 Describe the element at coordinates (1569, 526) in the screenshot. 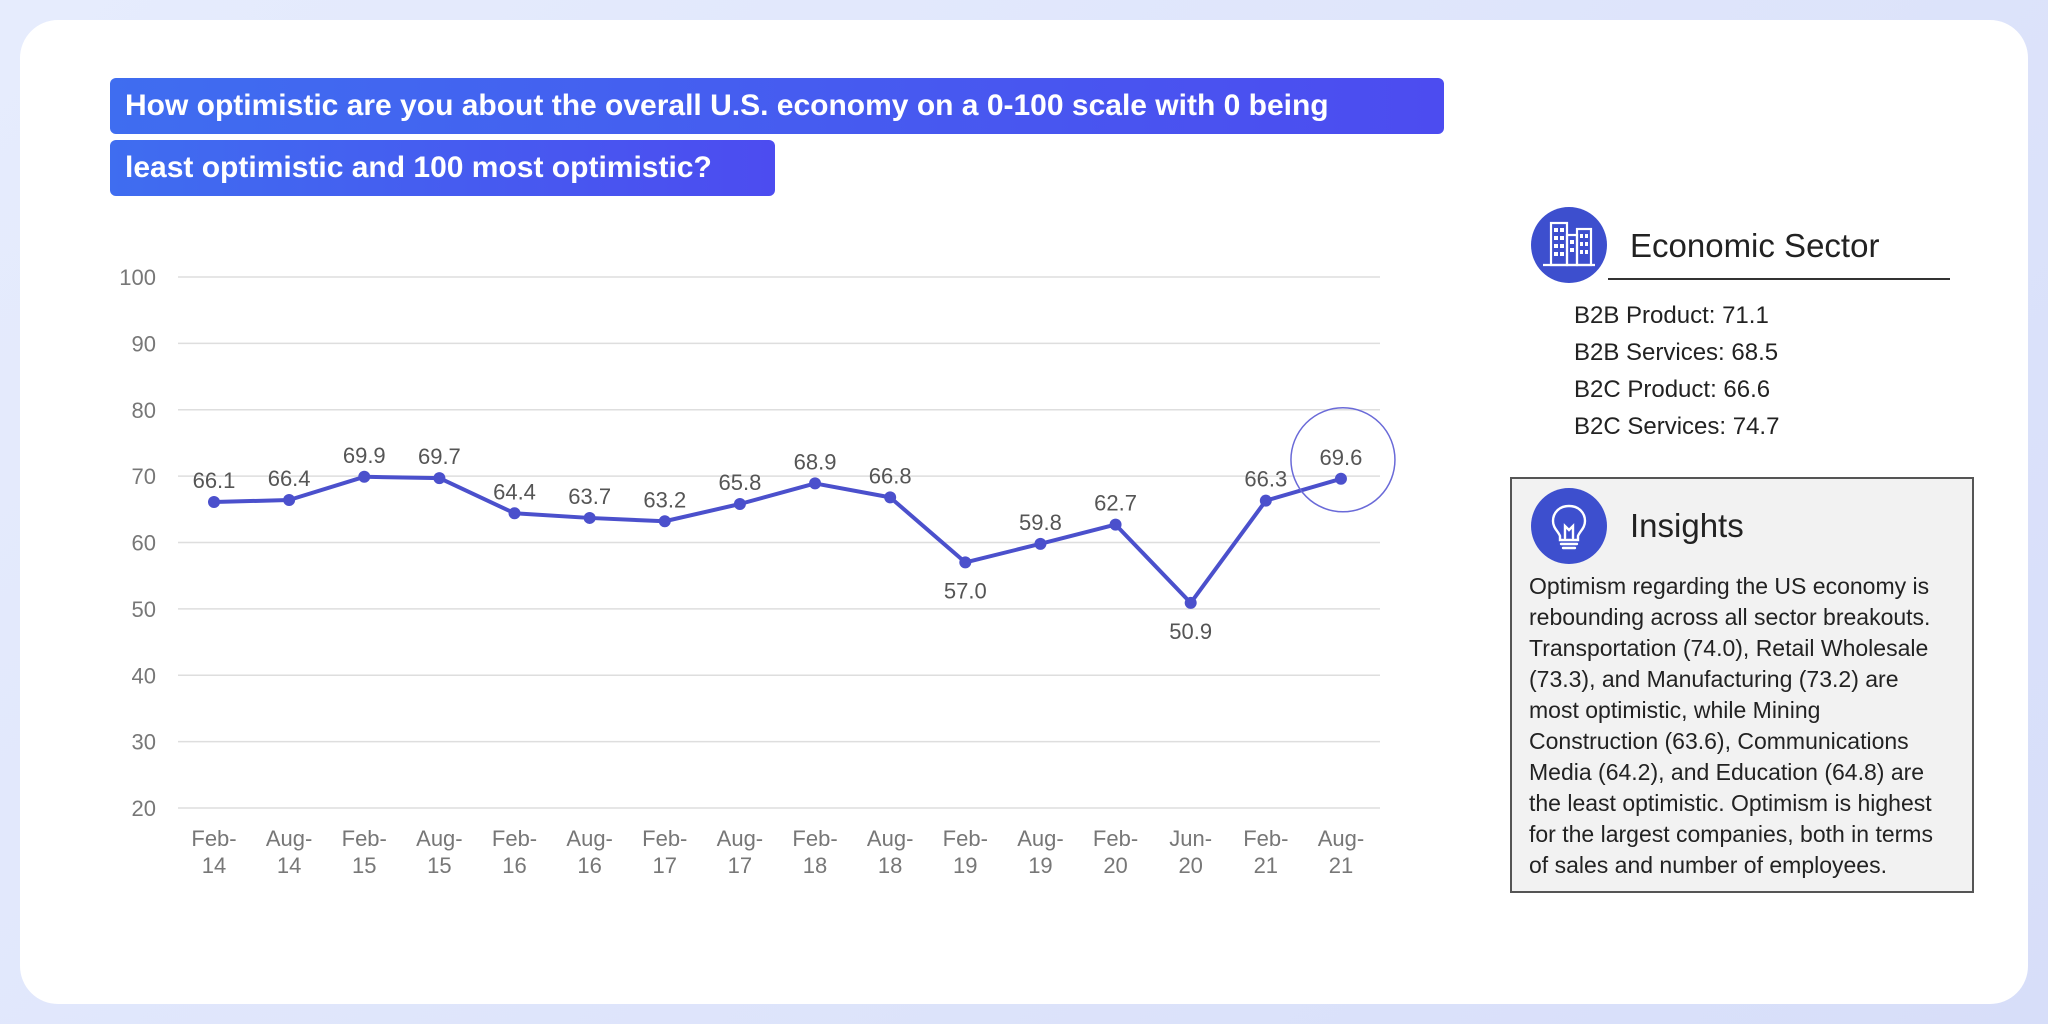

I see `lightbulb-icon` at that location.